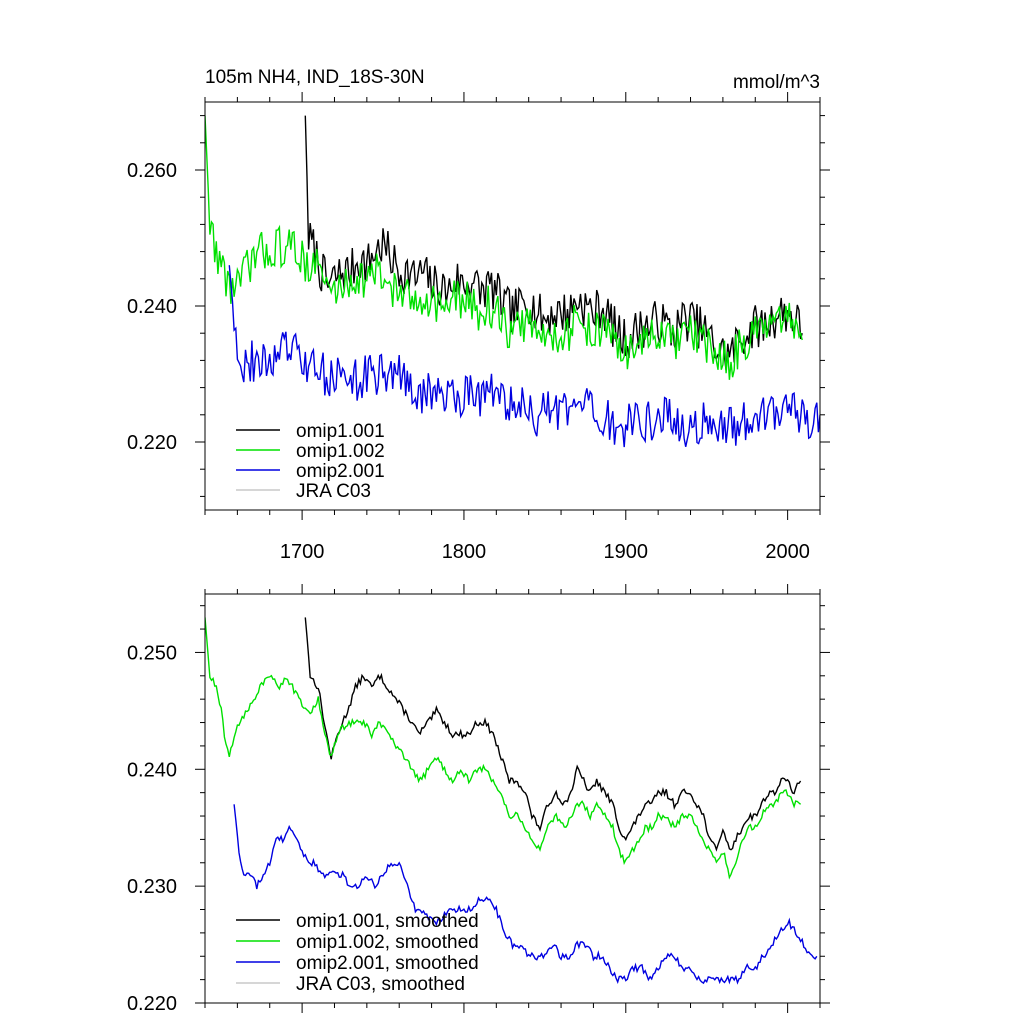 The image size is (1024, 1024). What do you see at coordinates (152, 171) in the screenshot?
I see `y-tick-label: 0.260` at bounding box center [152, 171].